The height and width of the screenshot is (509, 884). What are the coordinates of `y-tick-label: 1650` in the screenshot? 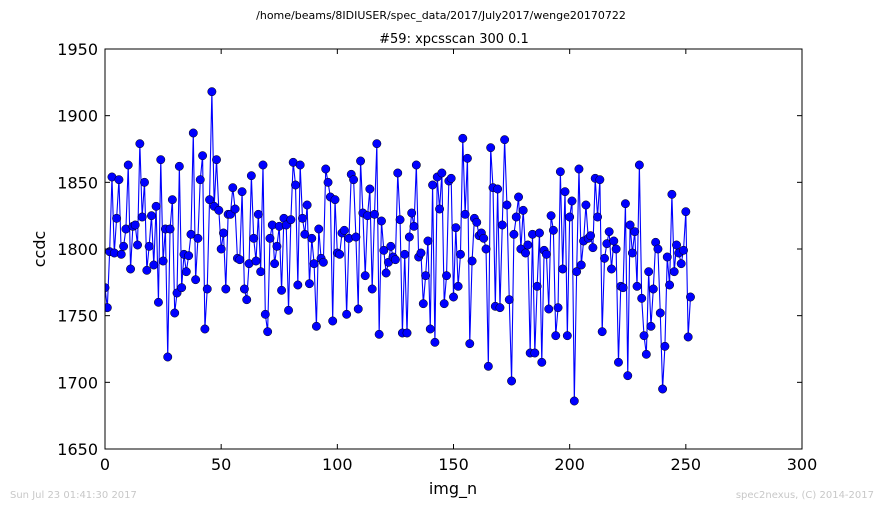 It's located at (77, 449).